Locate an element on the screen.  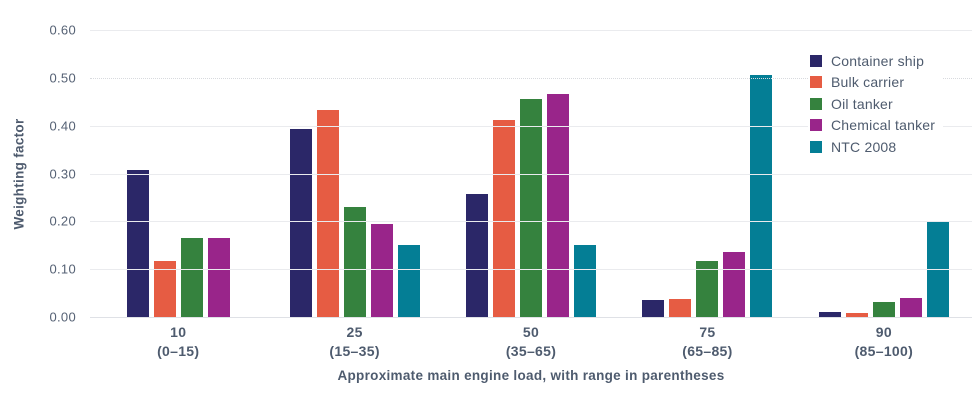
x-category-load: 90 is located at coordinates (883, 332).